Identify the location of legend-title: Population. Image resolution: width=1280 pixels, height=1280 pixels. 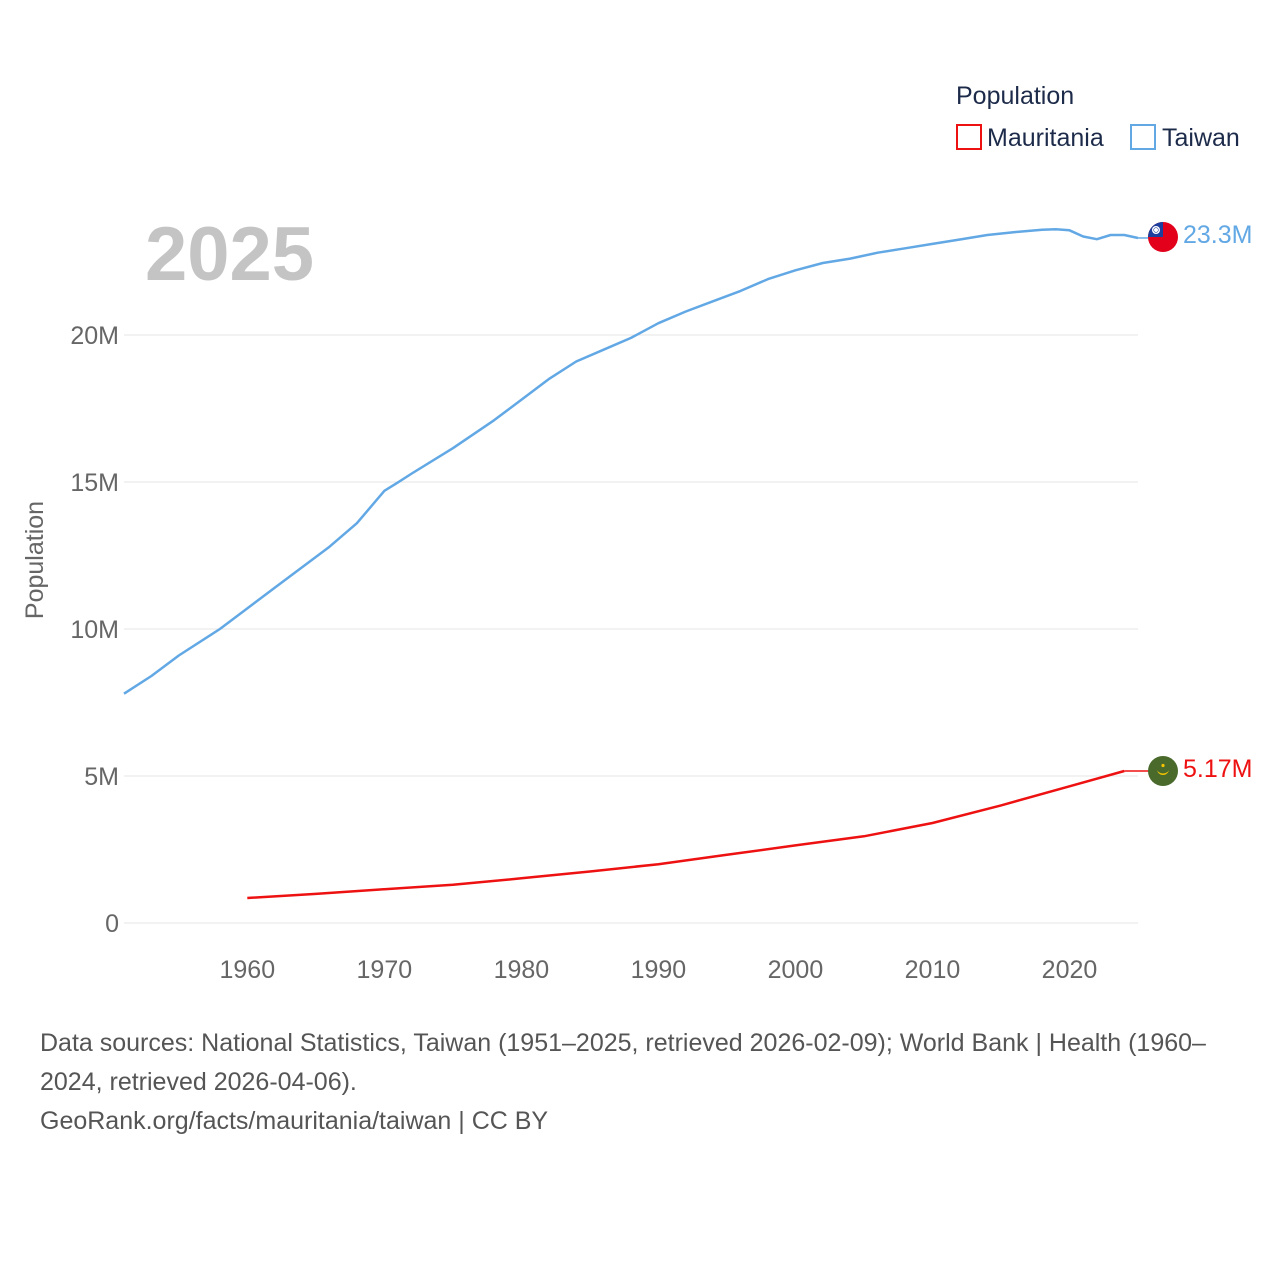
(1015, 96).